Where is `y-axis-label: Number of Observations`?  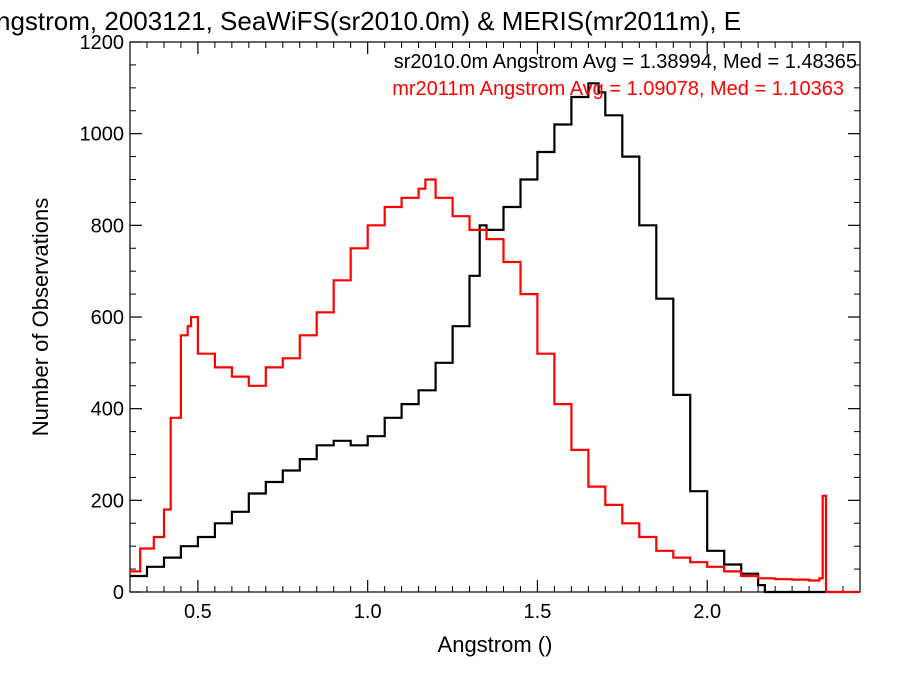 y-axis-label: Number of Observations is located at coordinates (40, 317).